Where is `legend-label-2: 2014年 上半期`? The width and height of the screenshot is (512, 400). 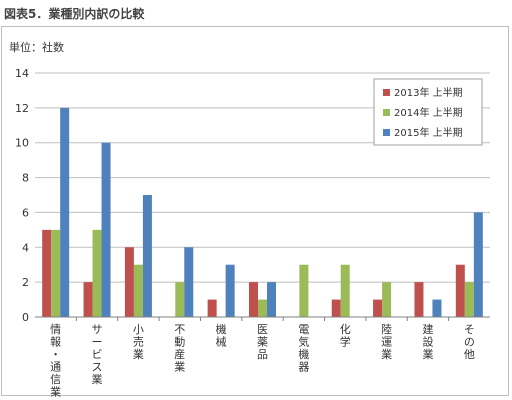 legend-label-2: 2014年 上半期 is located at coordinates (428, 112).